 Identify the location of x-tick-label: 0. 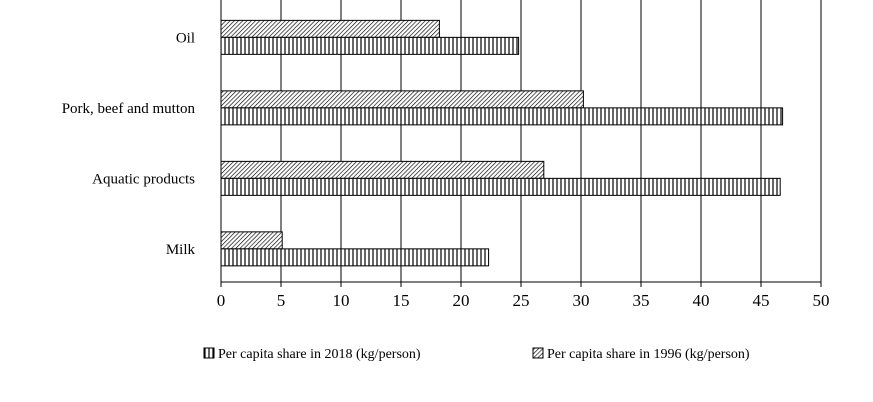
(221, 300).